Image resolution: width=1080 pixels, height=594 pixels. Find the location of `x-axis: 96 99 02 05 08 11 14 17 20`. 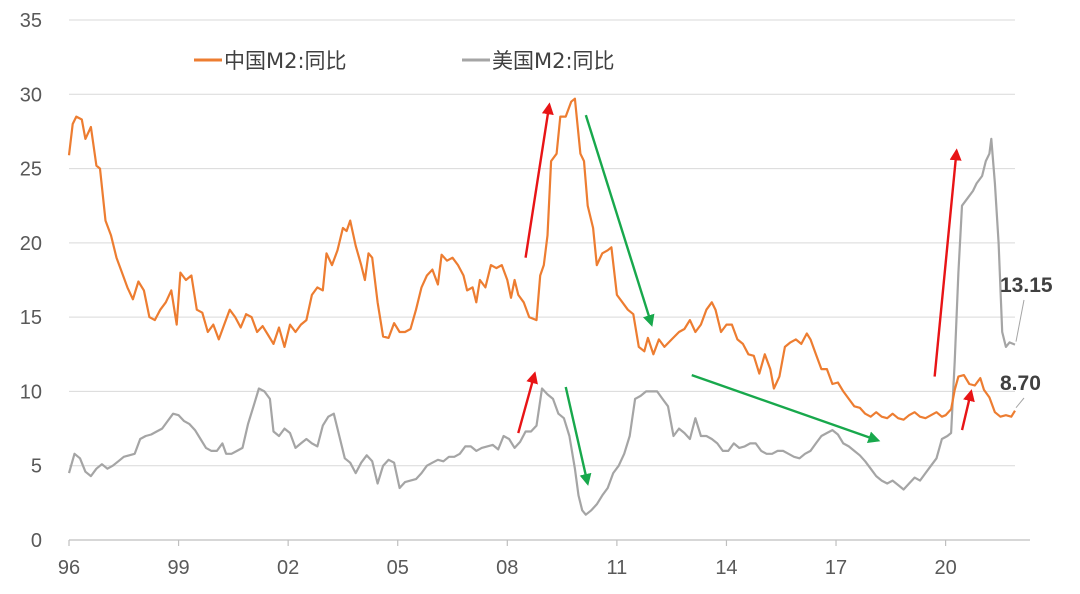

x-axis: 96 99 02 05 08 11 14 17 20 is located at coordinates (544, 559).